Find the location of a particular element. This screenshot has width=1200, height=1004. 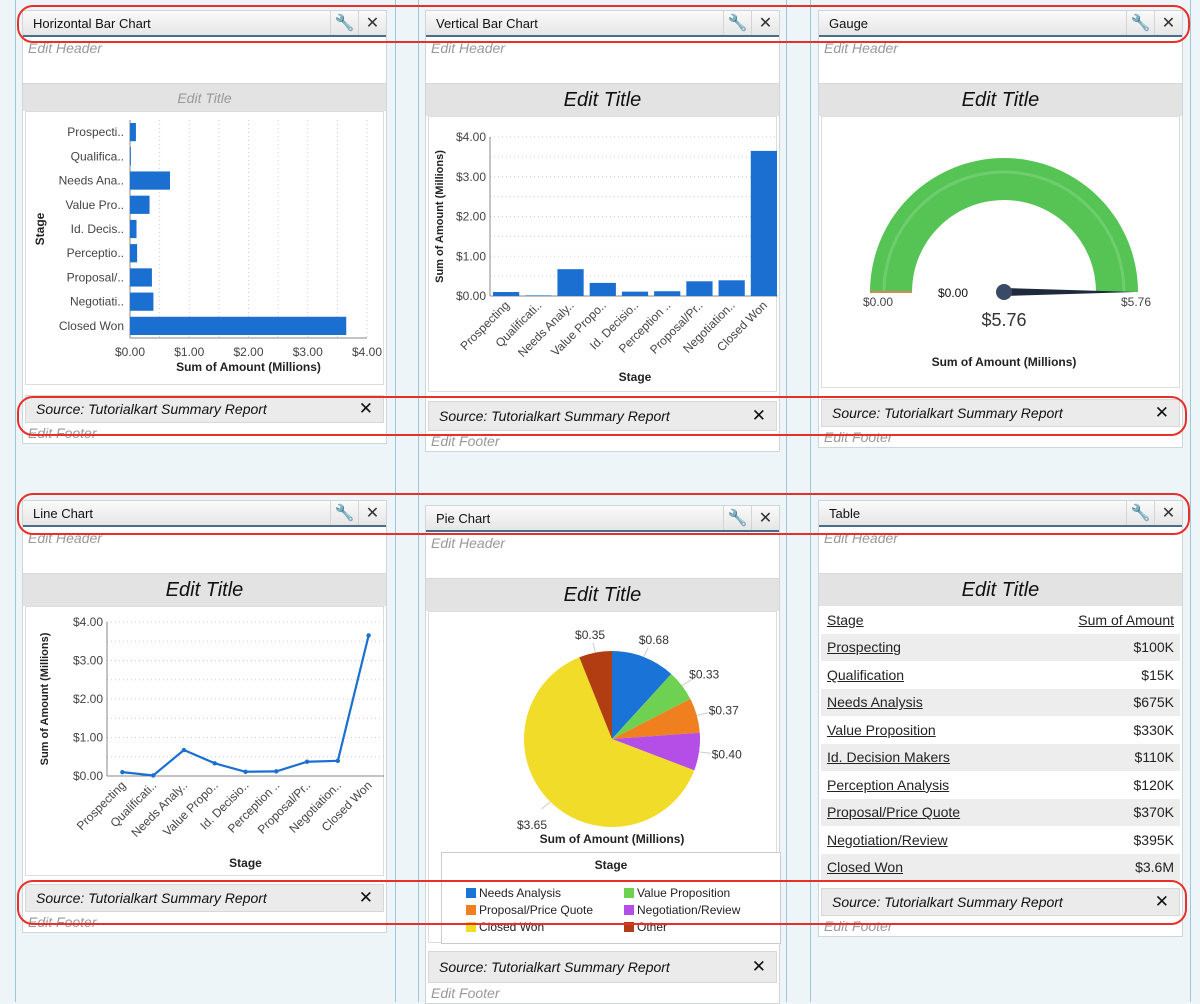

gauge-marker-label: $0.00 is located at coordinates (953, 293).